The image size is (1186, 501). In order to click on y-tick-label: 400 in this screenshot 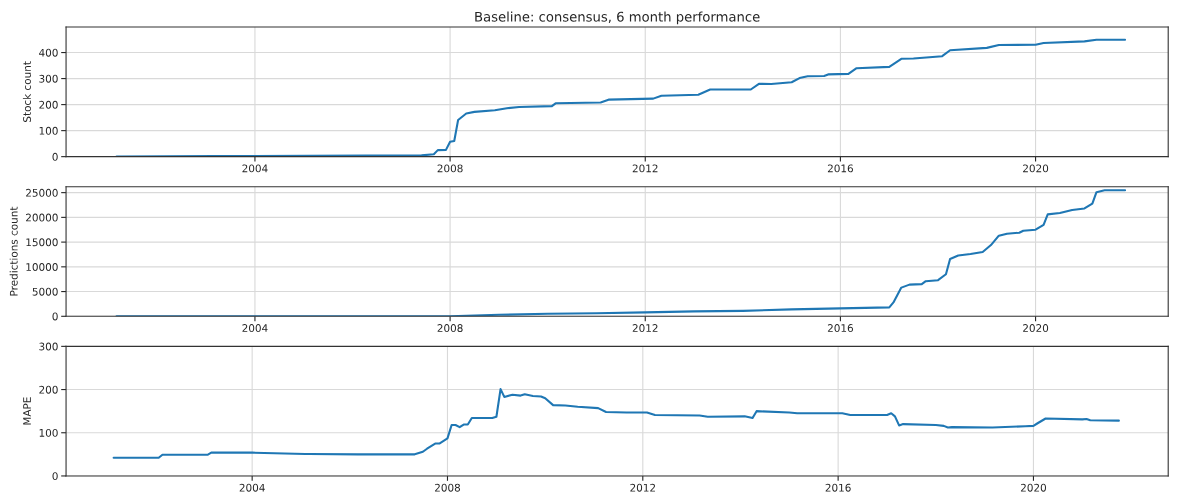, I will do `click(48, 52)`.